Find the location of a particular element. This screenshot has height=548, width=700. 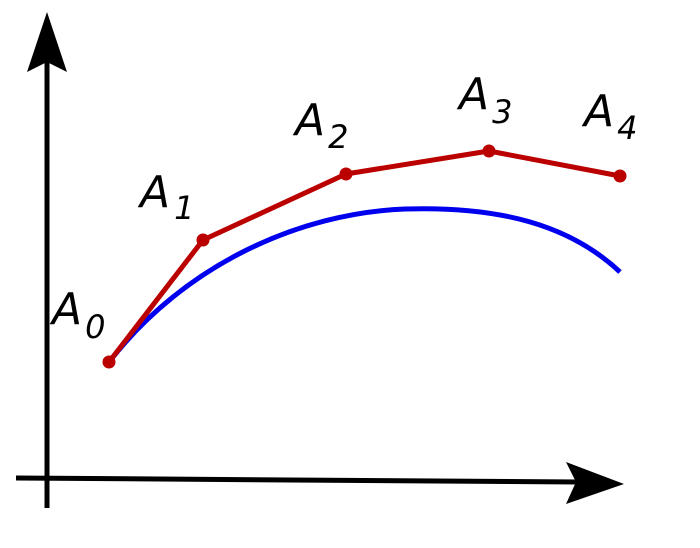

point-a3 is located at coordinates (489, 151).